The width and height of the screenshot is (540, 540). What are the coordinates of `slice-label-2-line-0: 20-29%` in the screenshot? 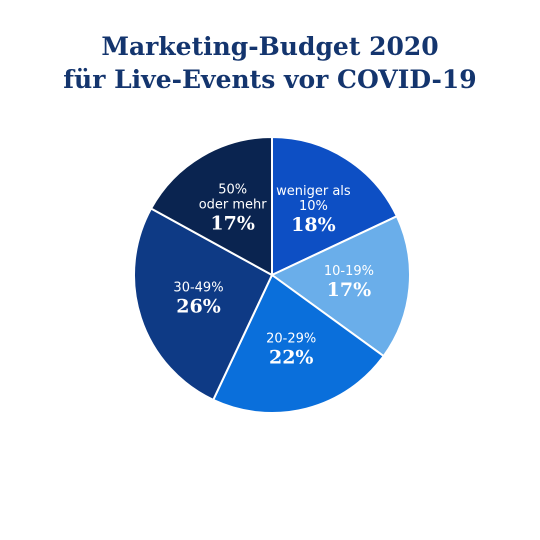 It's located at (291, 338).